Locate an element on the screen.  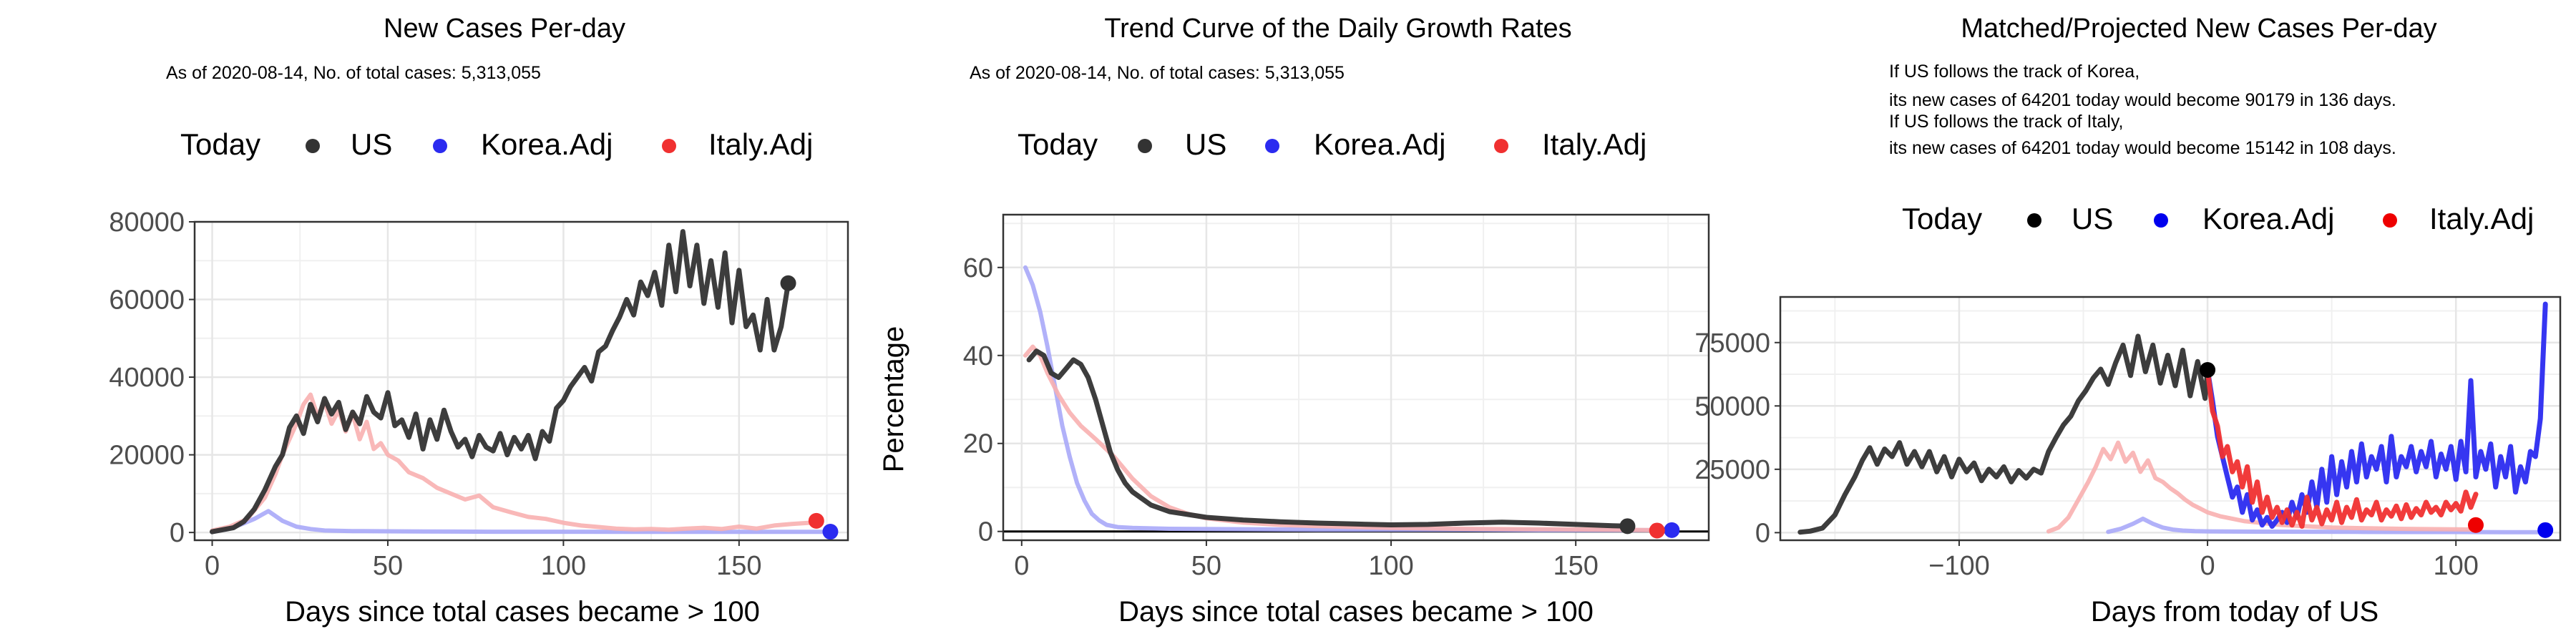
y-tick-label: 20000 is located at coordinates (147, 456).